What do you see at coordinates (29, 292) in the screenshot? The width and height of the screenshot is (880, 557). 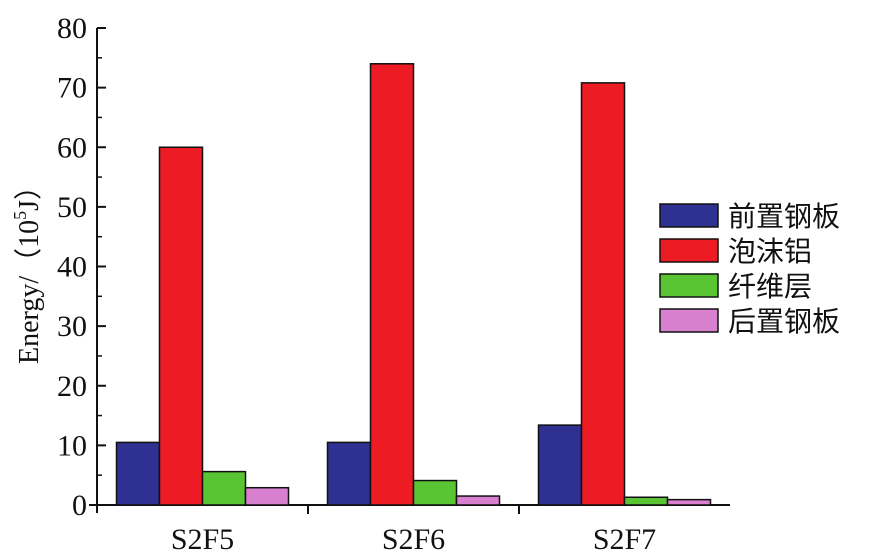 I see `y-axis-label-prefix: Energy/（10` at bounding box center [29, 292].